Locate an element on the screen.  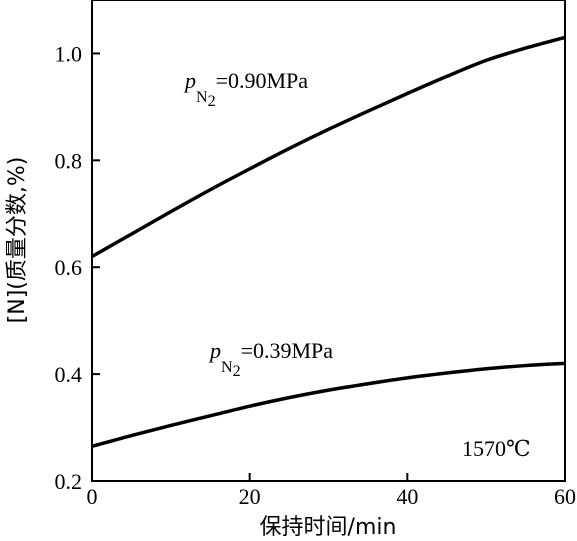
y-tick-label: 1.0 is located at coordinates (69, 53).